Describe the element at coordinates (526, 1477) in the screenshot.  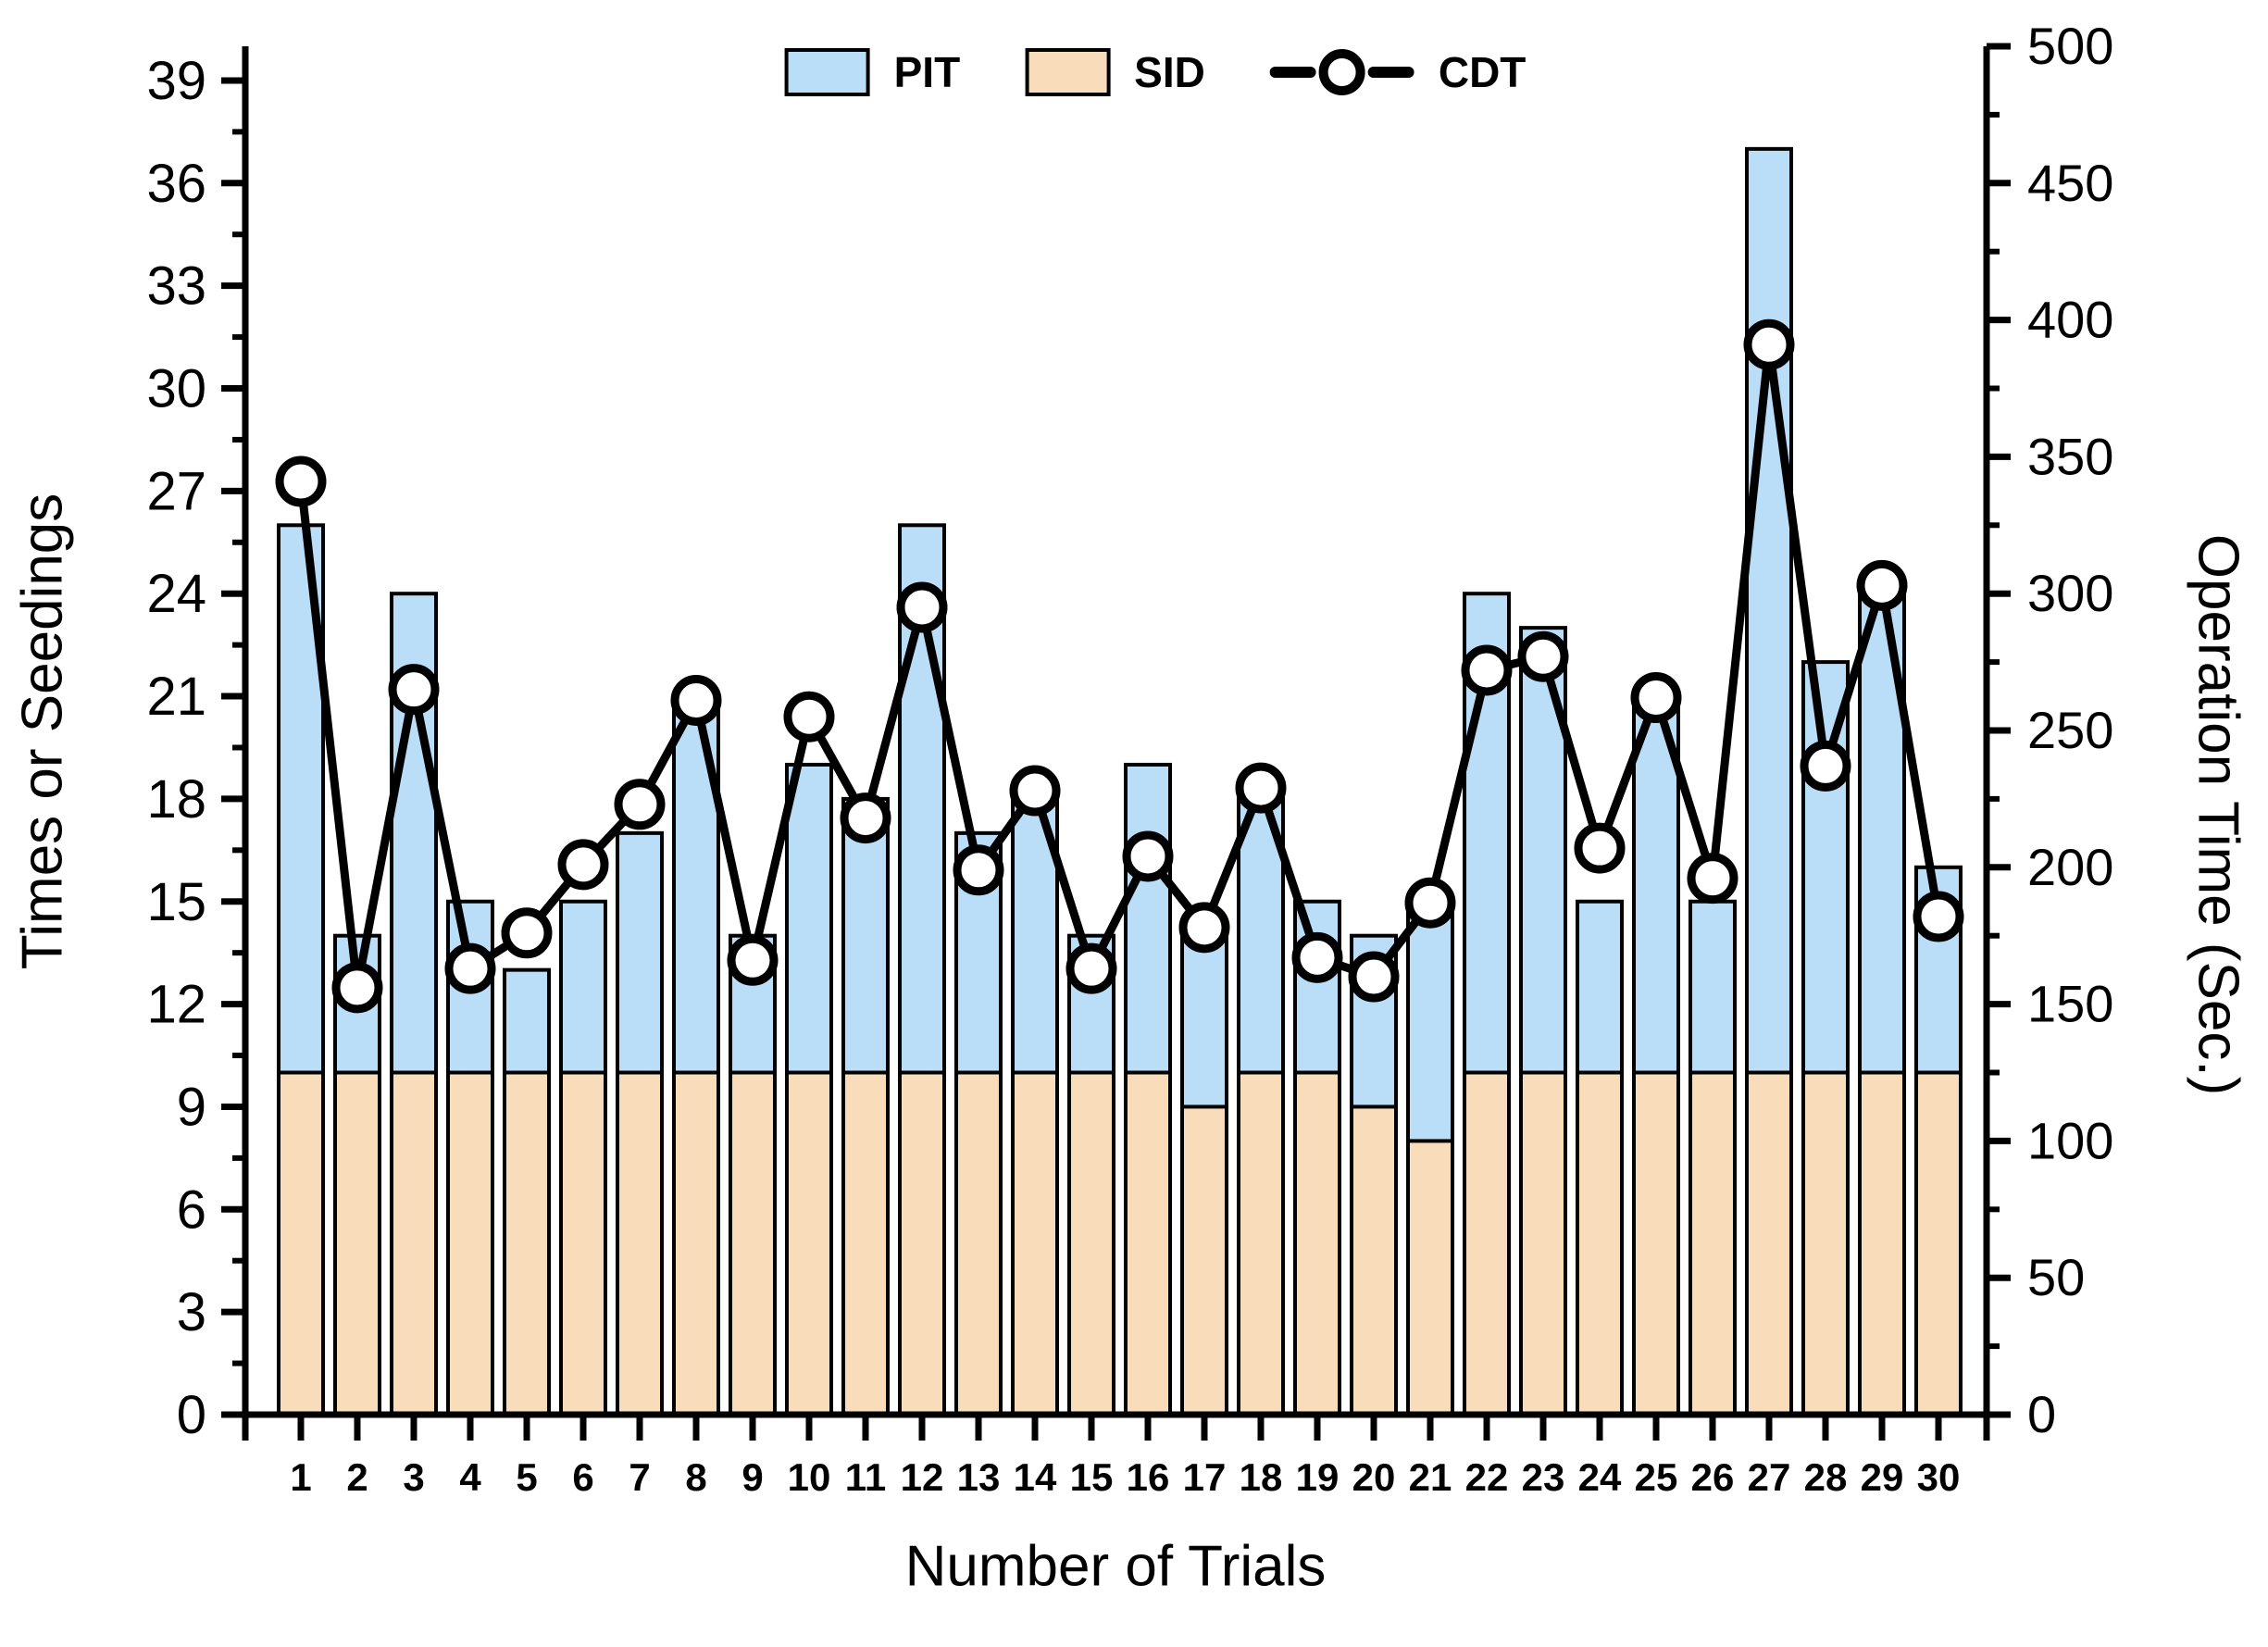
I see `x-axis-tick-label: 5` at that location.